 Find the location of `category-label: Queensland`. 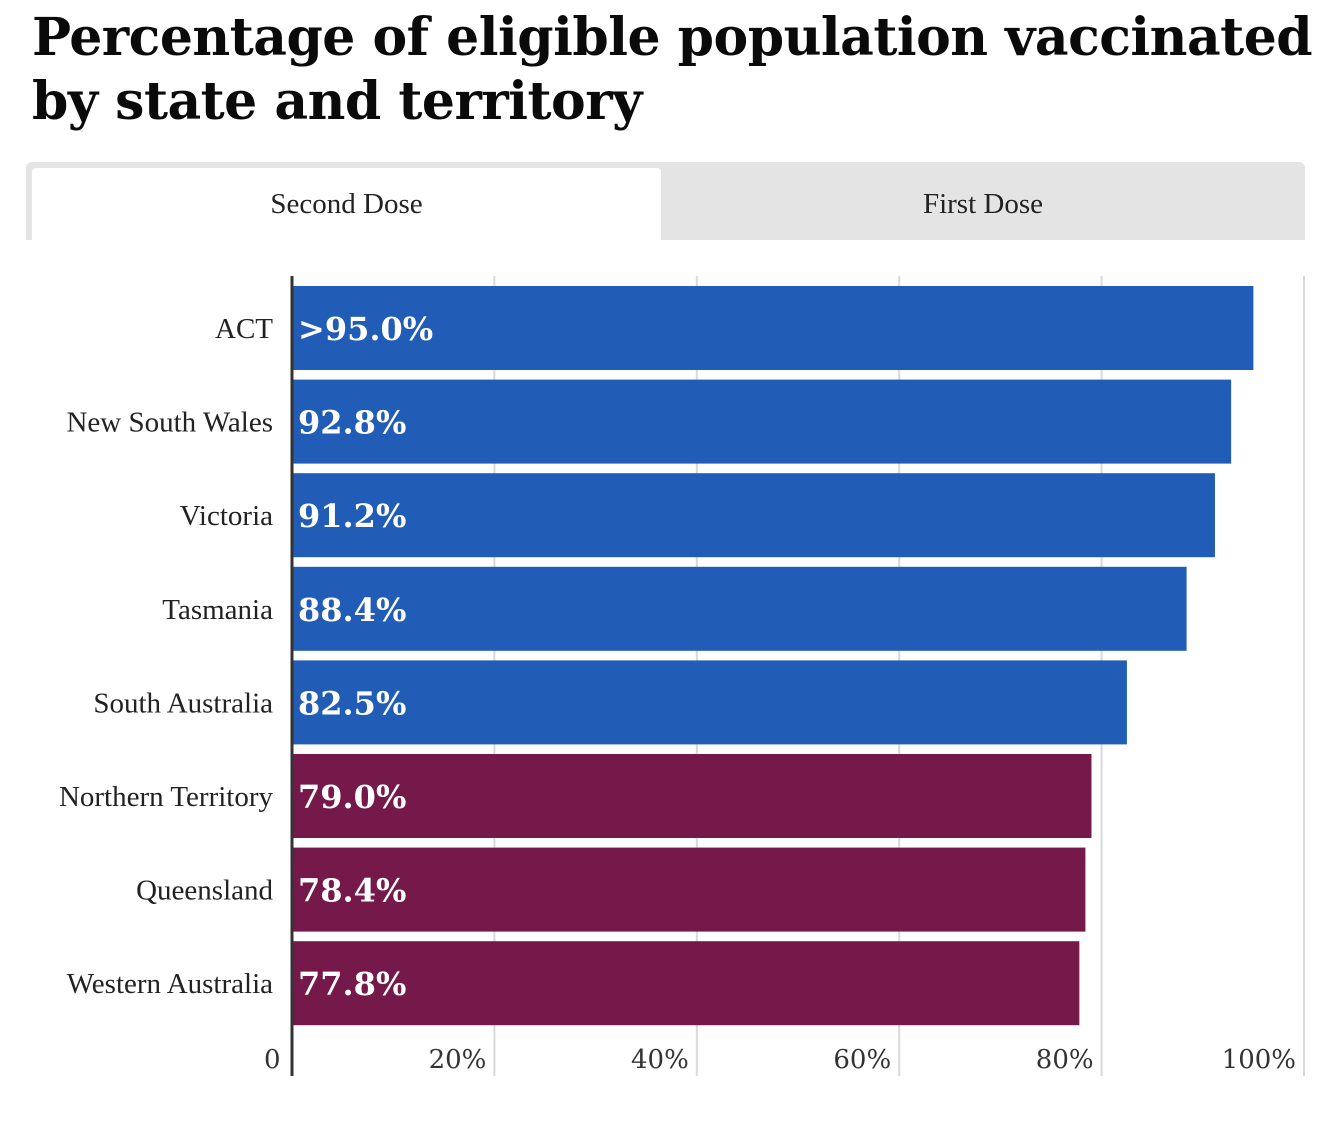

category-label: Queensland is located at coordinates (204, 891).